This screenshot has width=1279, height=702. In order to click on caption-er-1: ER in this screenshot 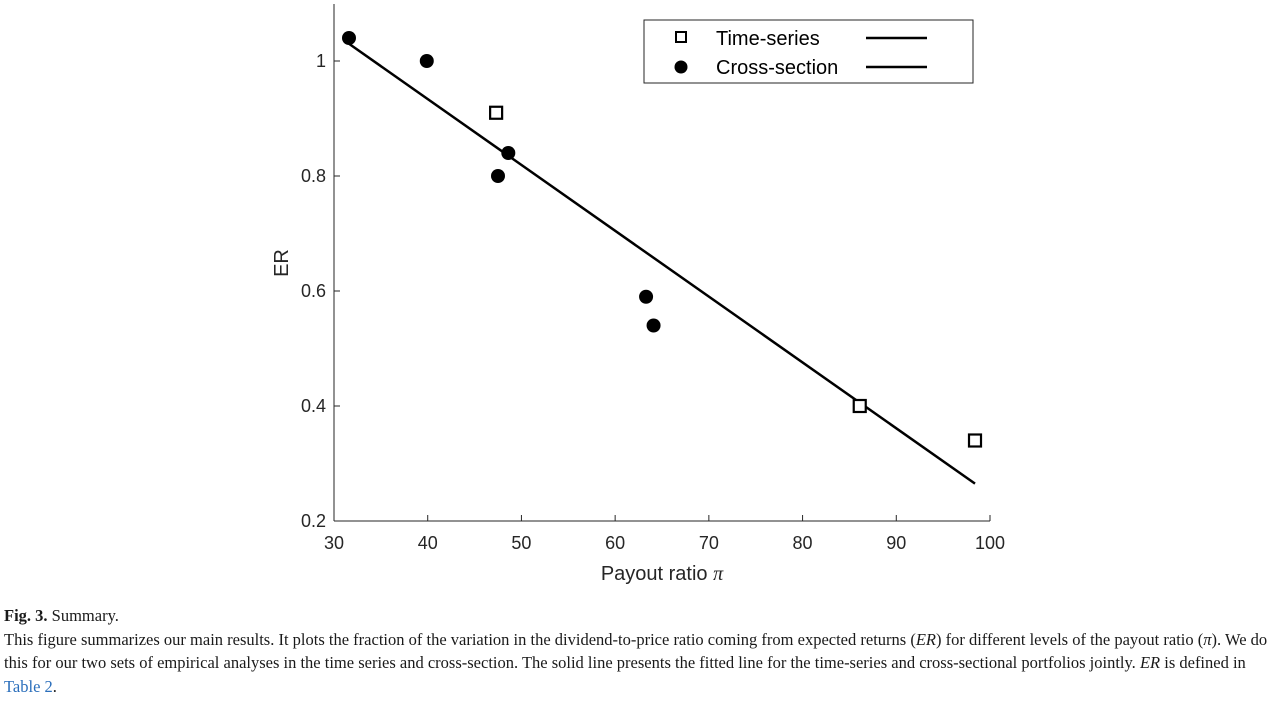, I will do `click(925, 639)`.